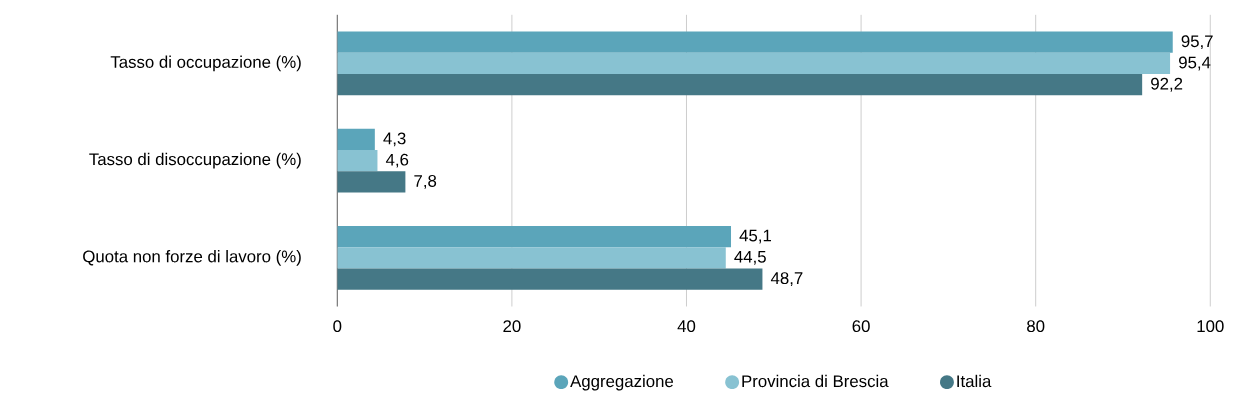 This screenshot has height=405, width=1234. Describe the element at coordinates (1167, 84) in the screenshot. I see `data-label: 92,2` at that location.